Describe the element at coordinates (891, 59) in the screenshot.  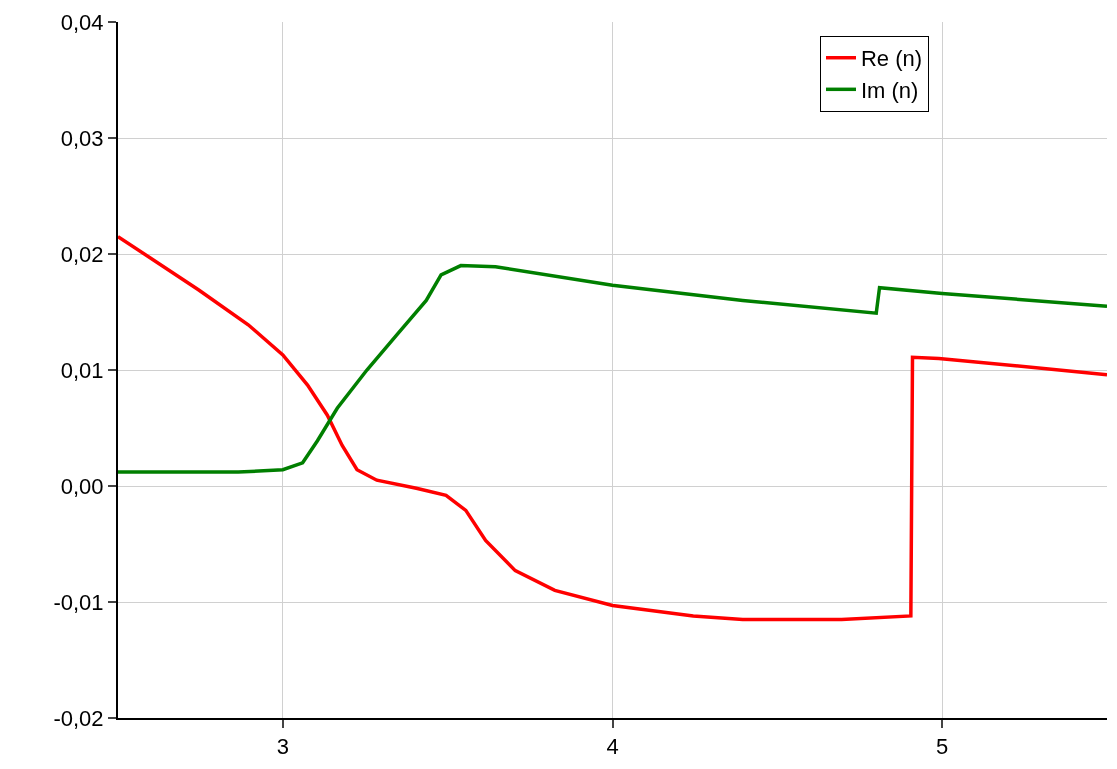
I see `legend-label: Re (n)` at that location.